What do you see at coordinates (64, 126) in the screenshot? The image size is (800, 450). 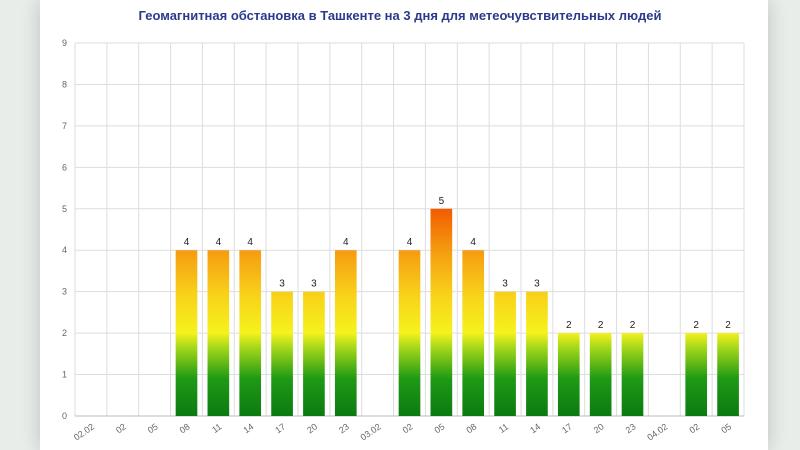 I see `y-tick-label: 7` at bounding box center [64, 126].